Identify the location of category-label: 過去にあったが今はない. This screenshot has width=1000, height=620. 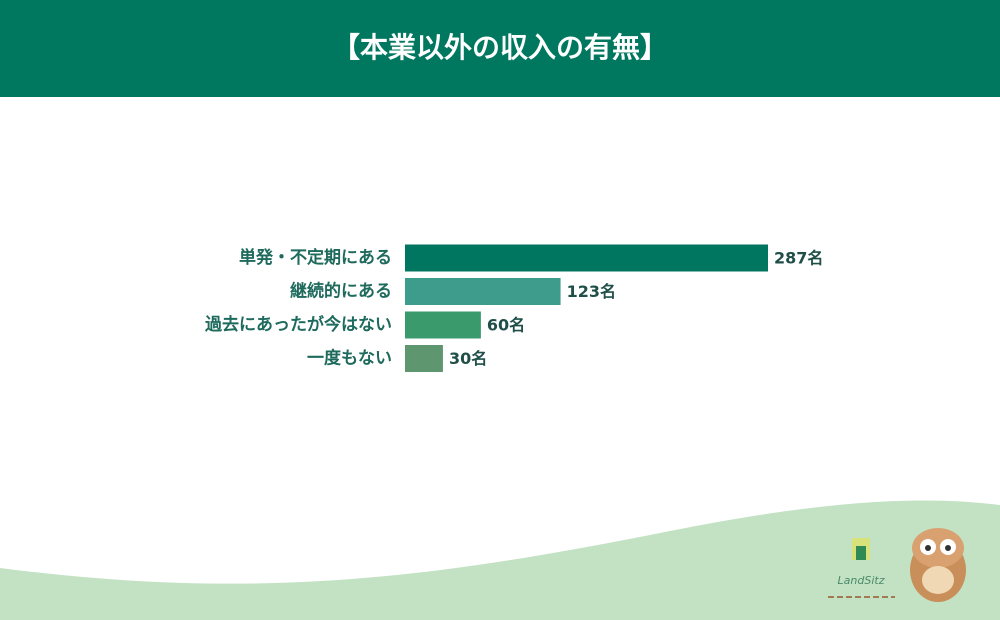
(298, 324).